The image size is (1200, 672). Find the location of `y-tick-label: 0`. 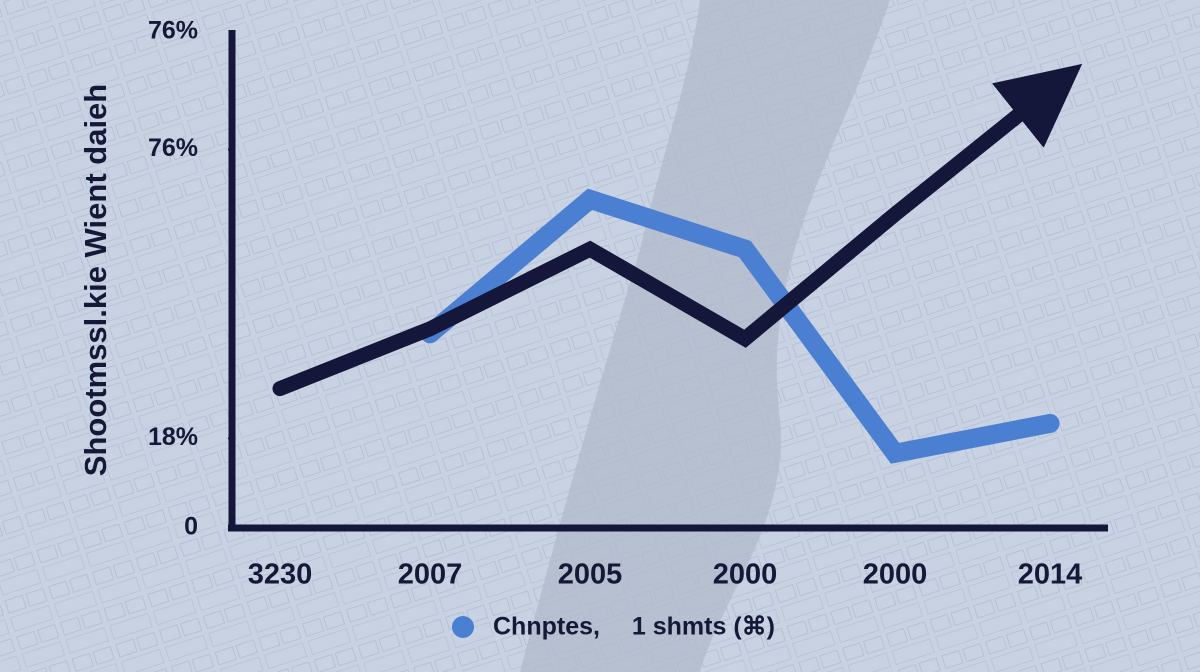

y-tick-label: 0 is located at coordinates (191, 527).